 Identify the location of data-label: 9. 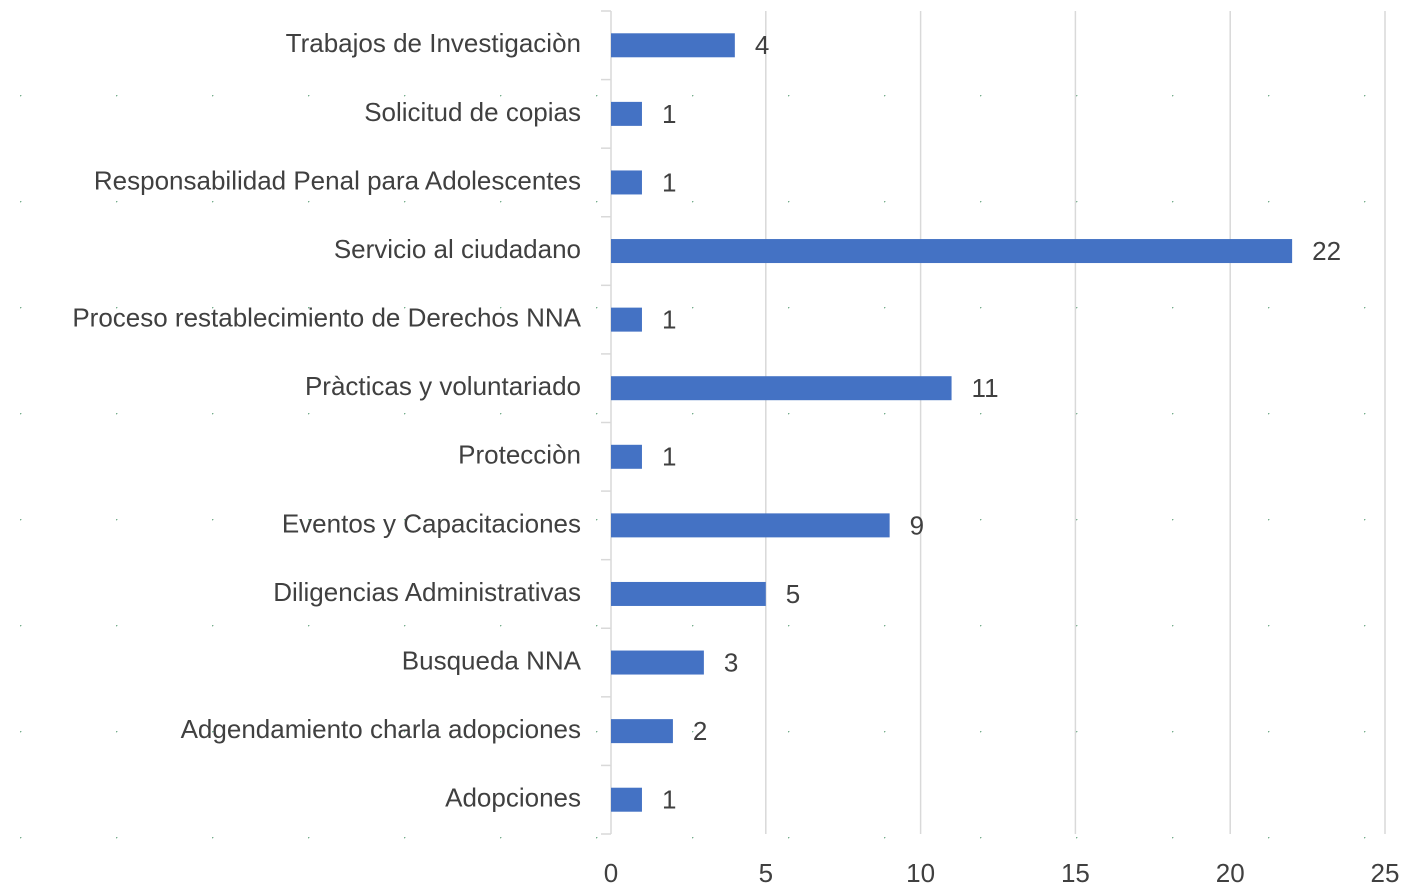
(917, 525).